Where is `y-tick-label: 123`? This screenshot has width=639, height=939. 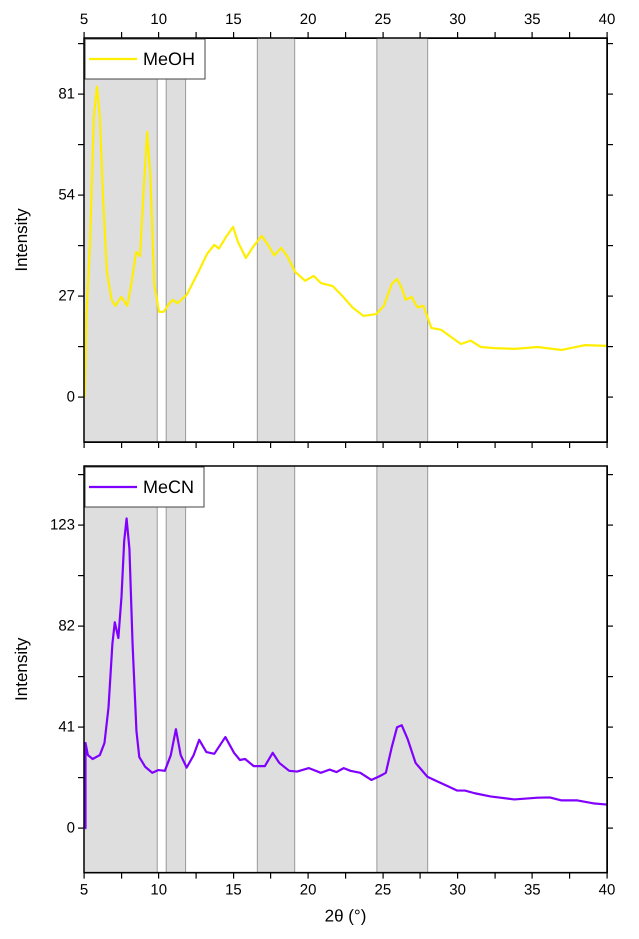
y-tick-label: 123 is located at coordinates (62, 525).